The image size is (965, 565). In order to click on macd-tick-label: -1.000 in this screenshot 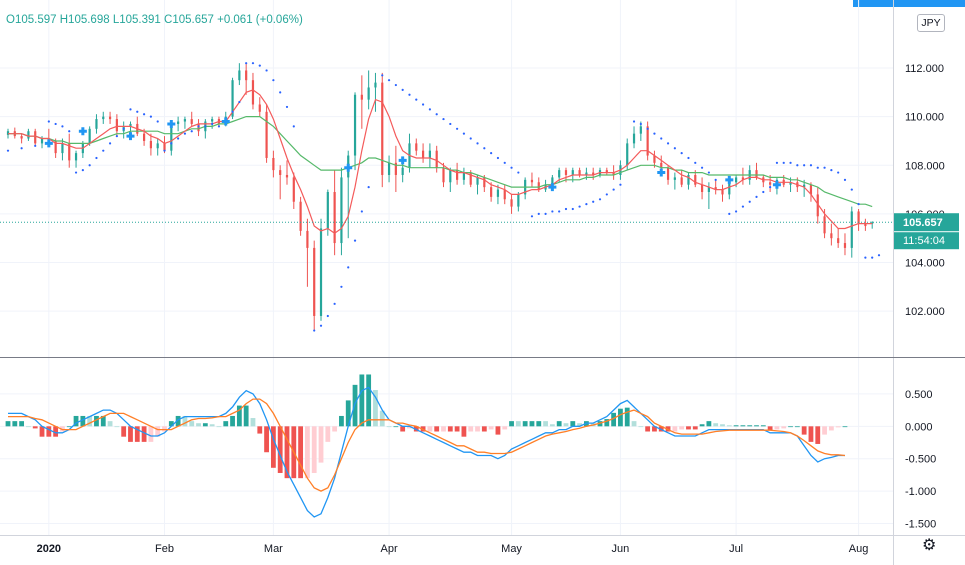, I will do `click(920, 492)`.